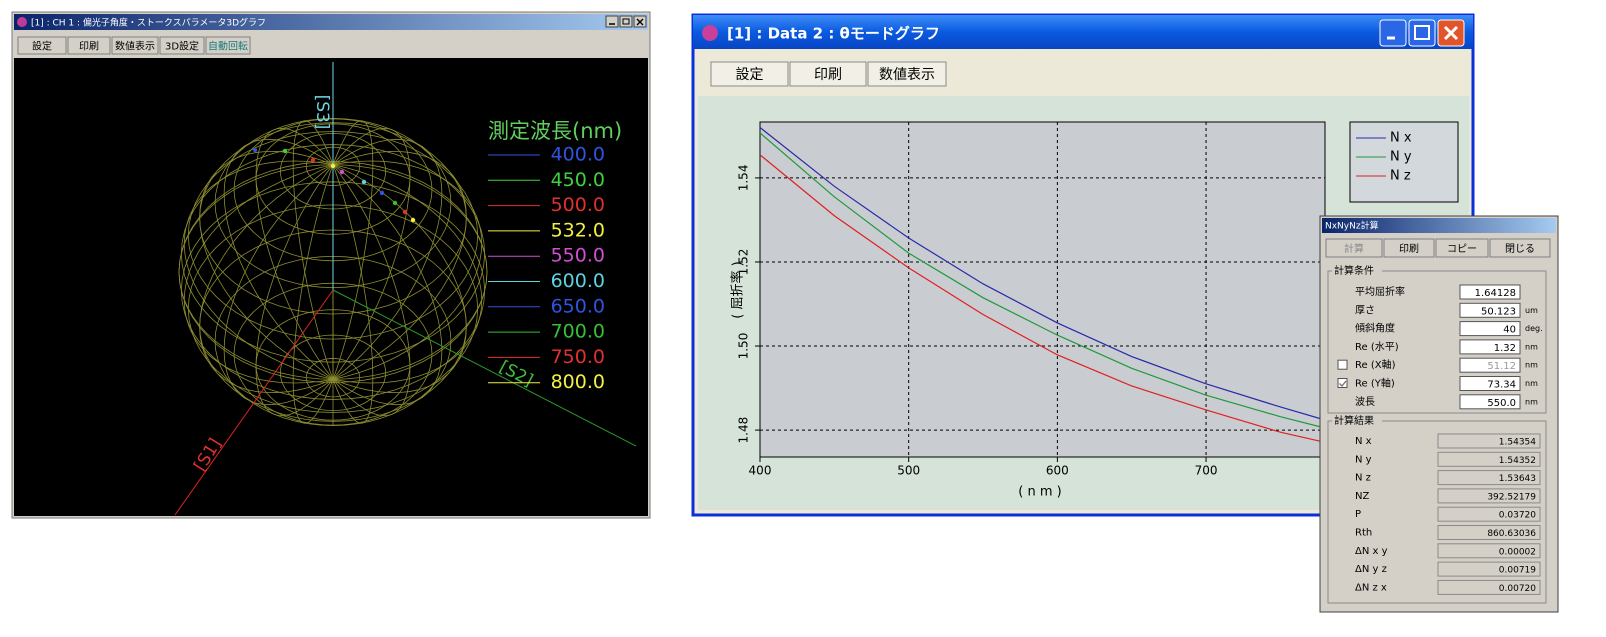 The image size is (1606, 637). What do you see at coordinates (1377, 347) in the screenshot?
I see `field-label: Re (水平)` at bounding box center [1377, 347].